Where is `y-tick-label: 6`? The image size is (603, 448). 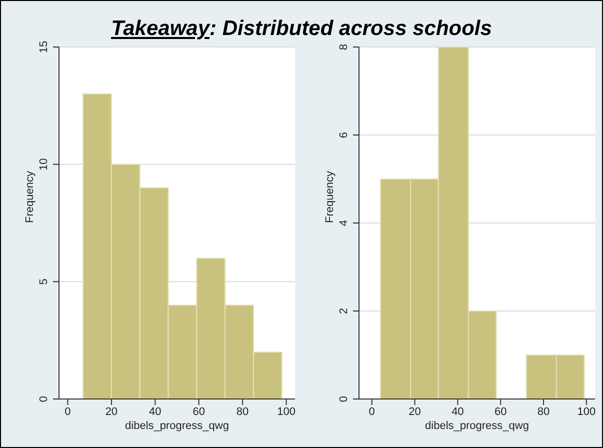 y-tick-label: 6 is located at coordinates (344, 135).